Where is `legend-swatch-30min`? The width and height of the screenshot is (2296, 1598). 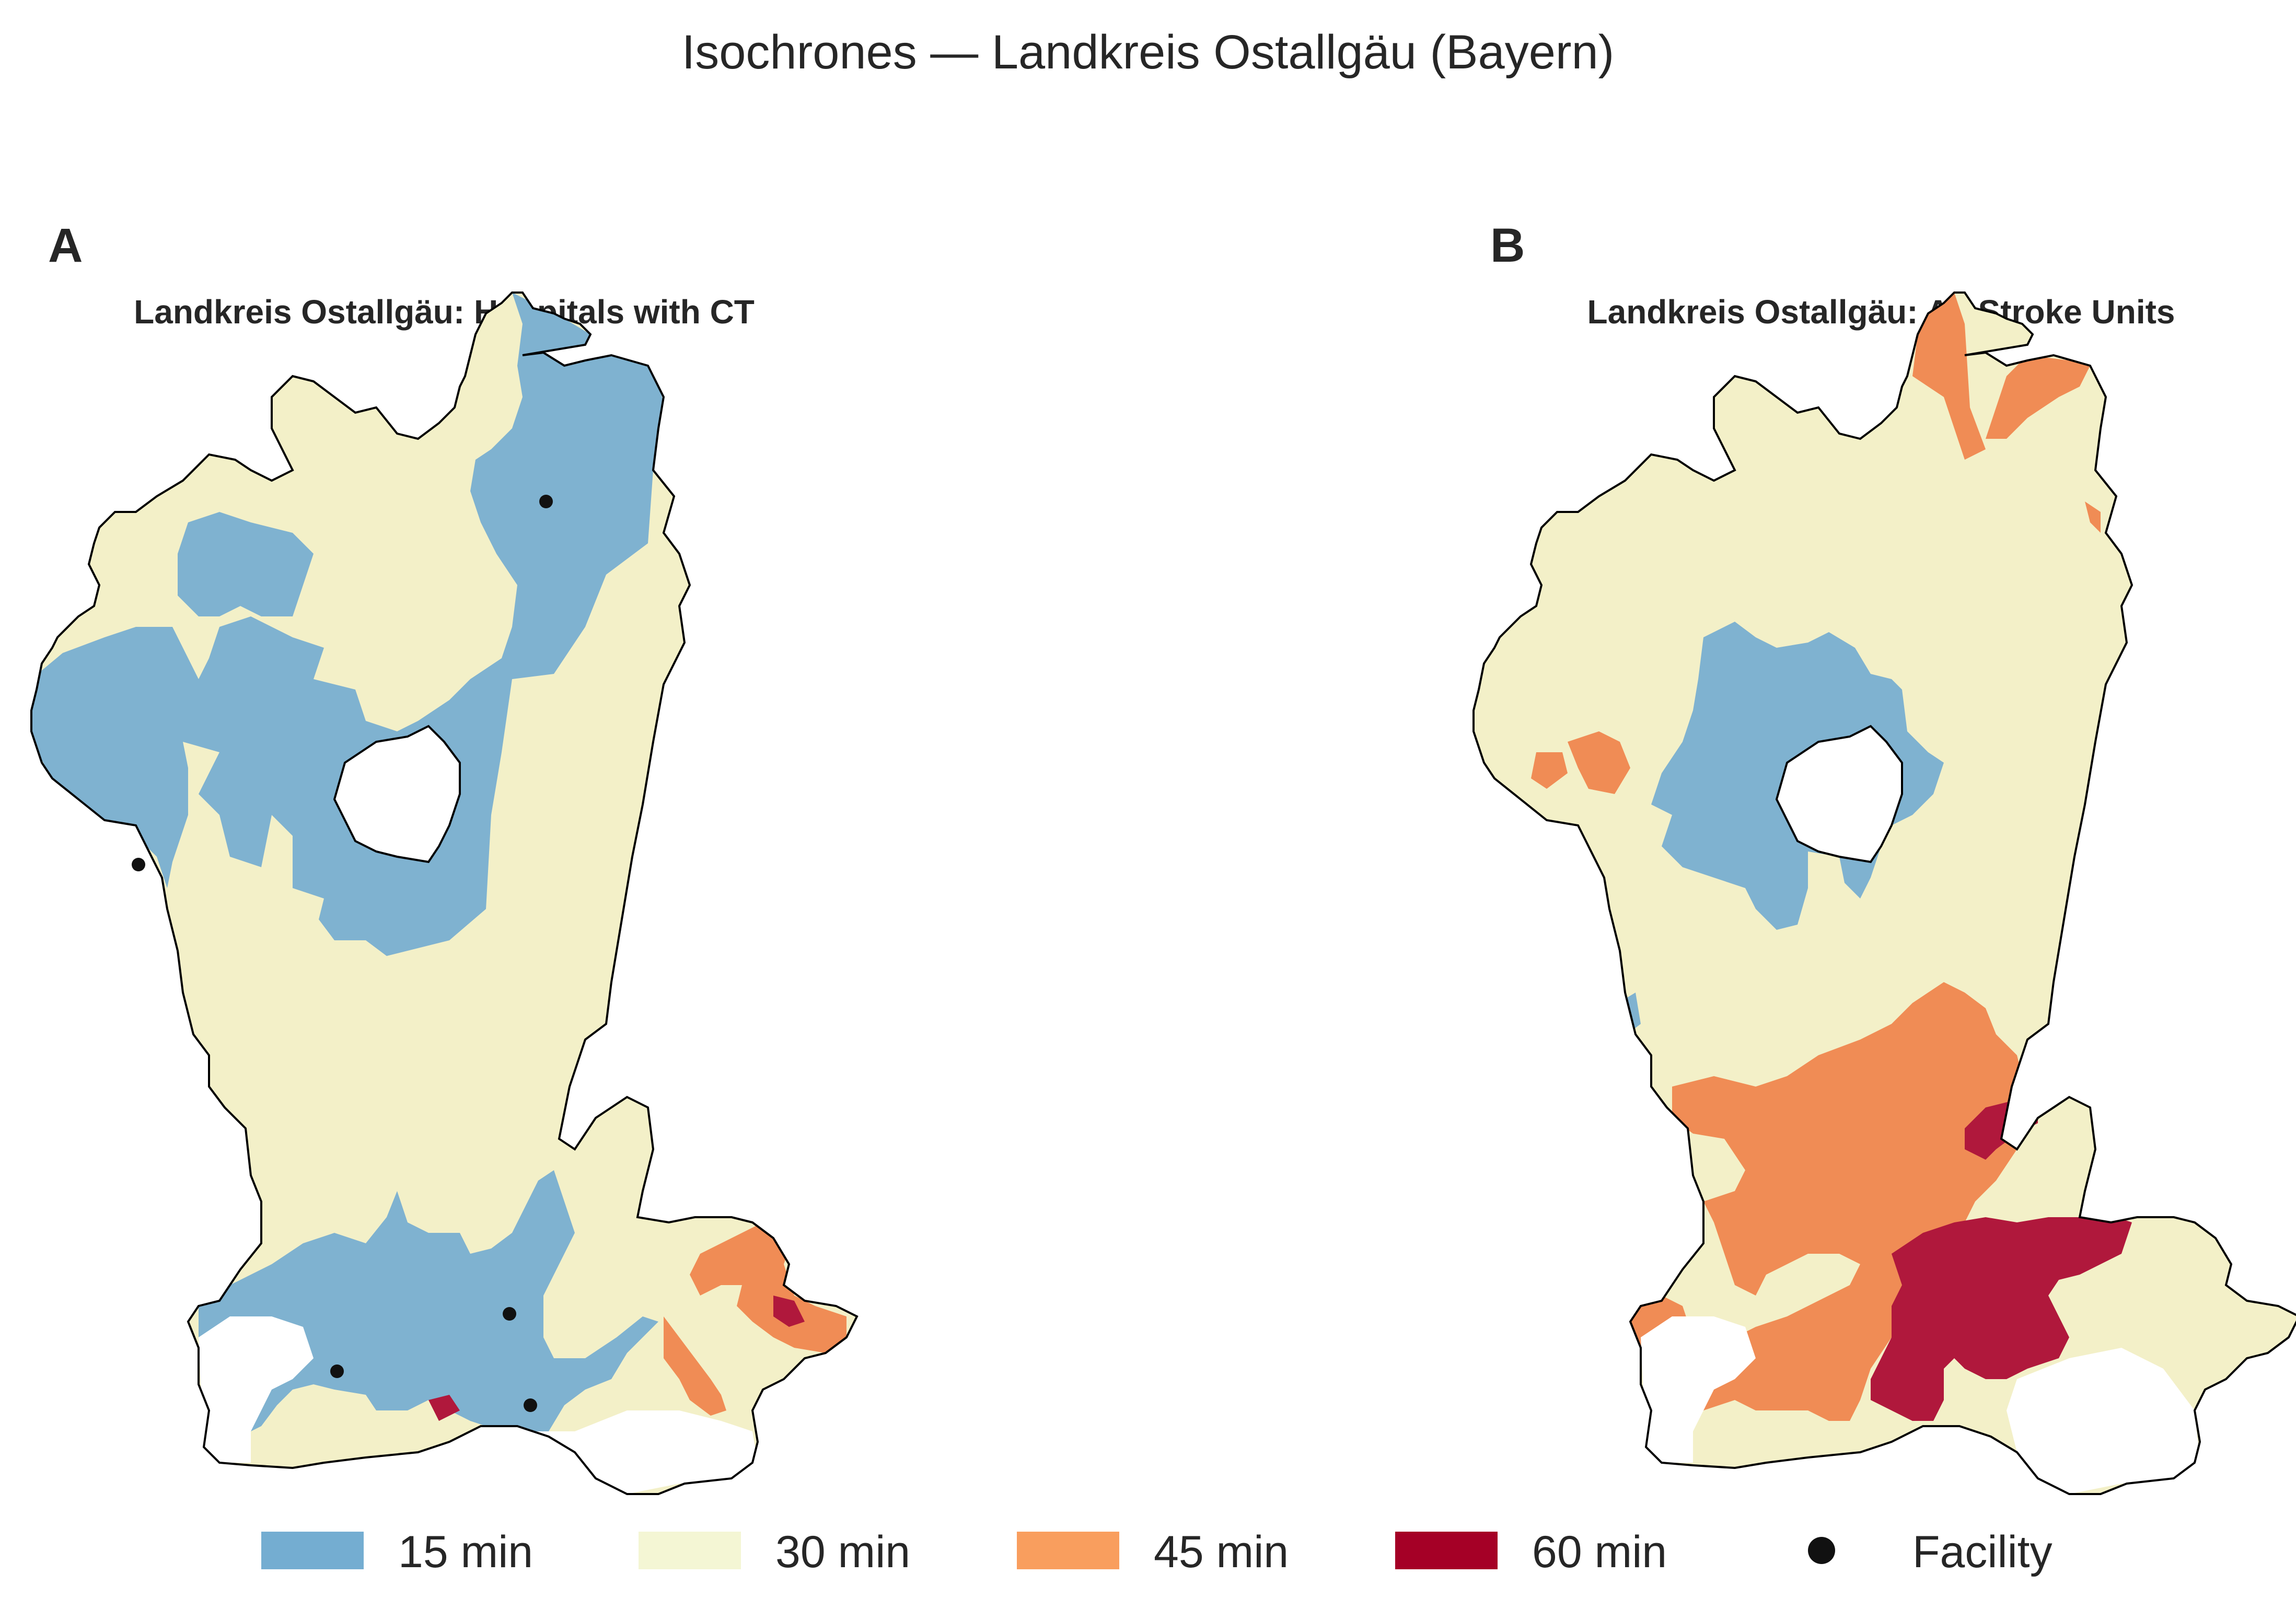
legend-swatch-30min is located at coordinates (690, 1550).